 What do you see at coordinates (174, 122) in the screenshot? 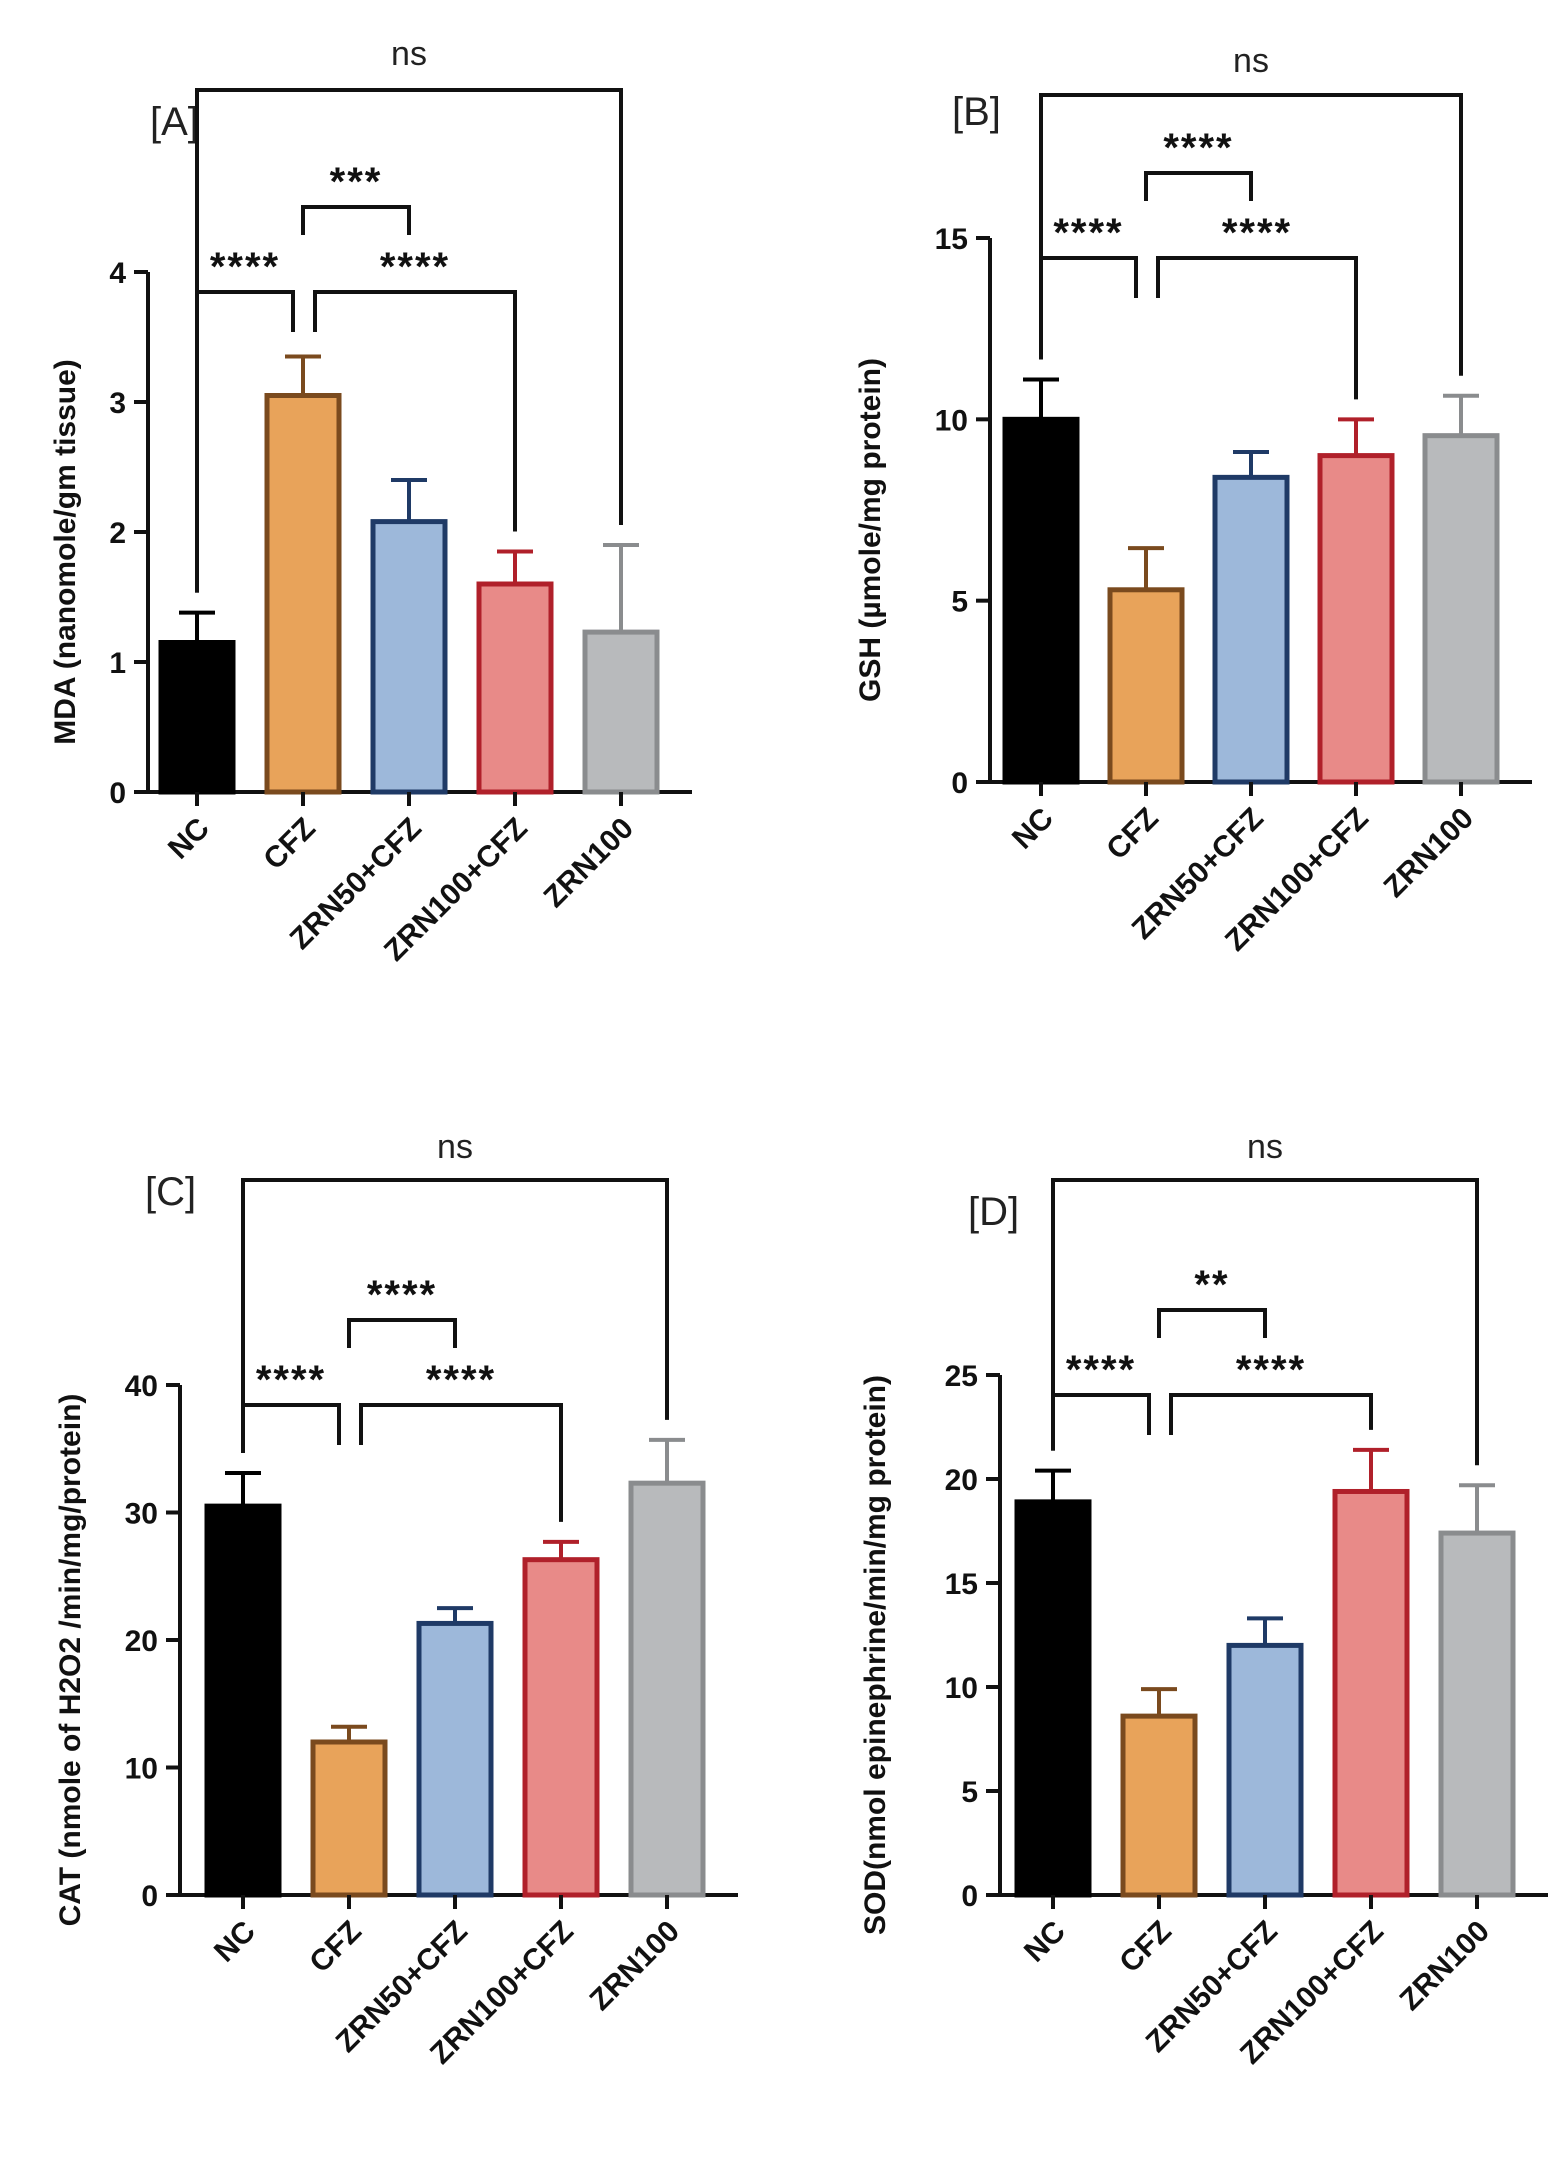
I see `panel-label: [A]` at bounding box center [174, 122].